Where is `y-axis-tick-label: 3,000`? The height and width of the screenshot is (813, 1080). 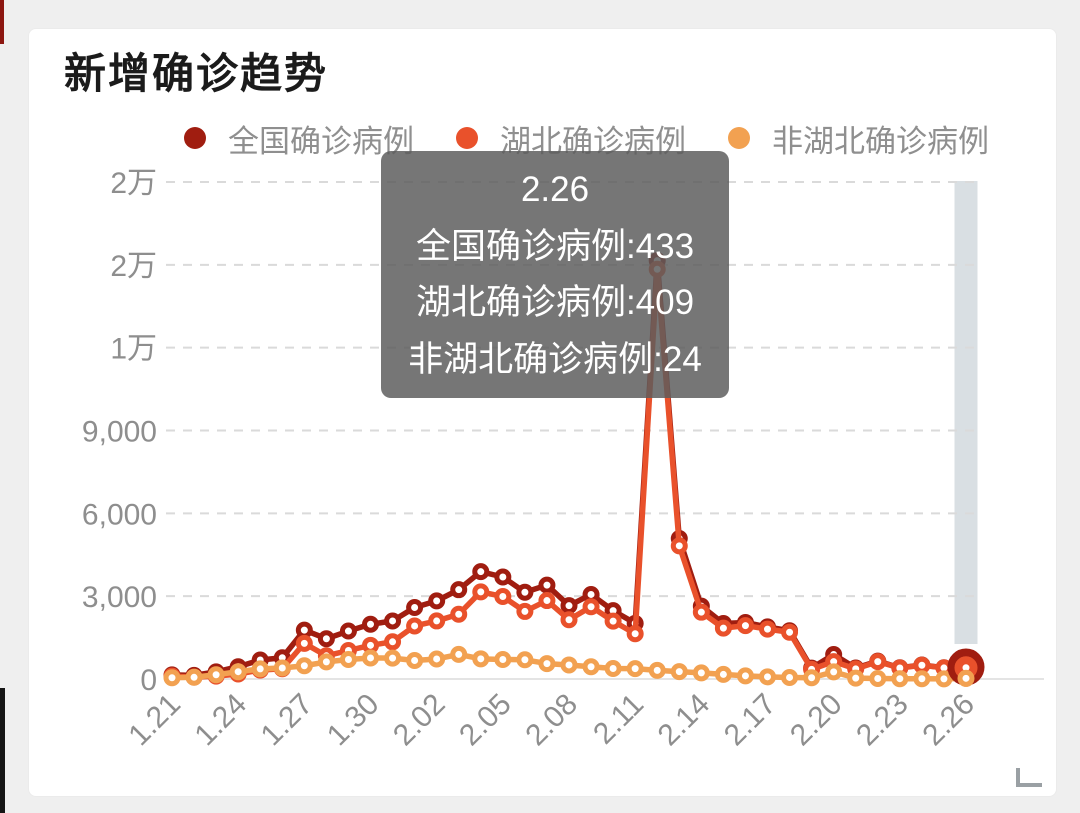
y-axis-tick-label: 3,000 is located at coordinates (119, 597).